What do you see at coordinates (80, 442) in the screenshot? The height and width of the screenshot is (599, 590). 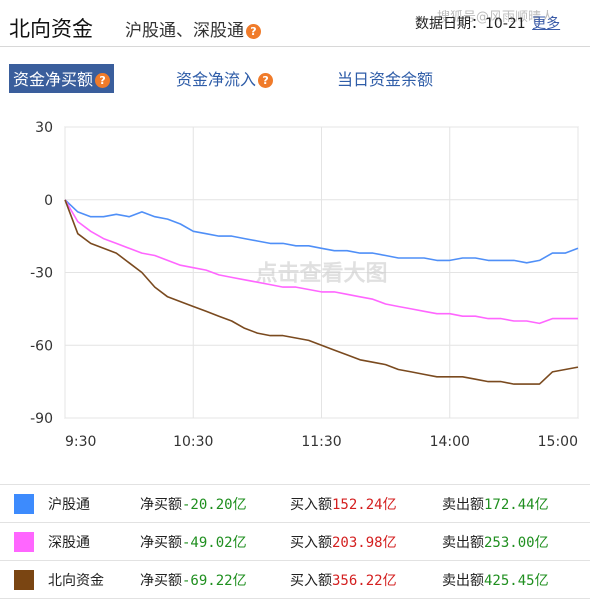 I see `x-tick-label: 9:30` at bounding box center [80, 442].